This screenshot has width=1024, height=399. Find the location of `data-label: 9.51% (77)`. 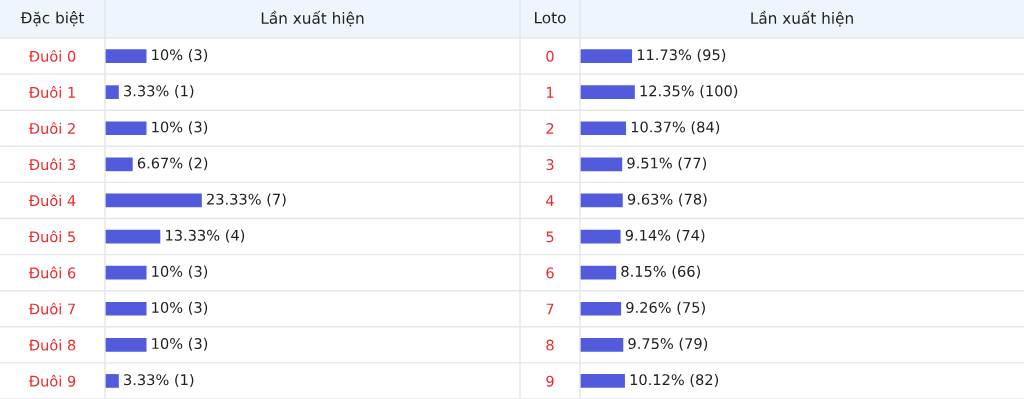

data-label: 9.51% (77) is located at coordinates (667, 164).